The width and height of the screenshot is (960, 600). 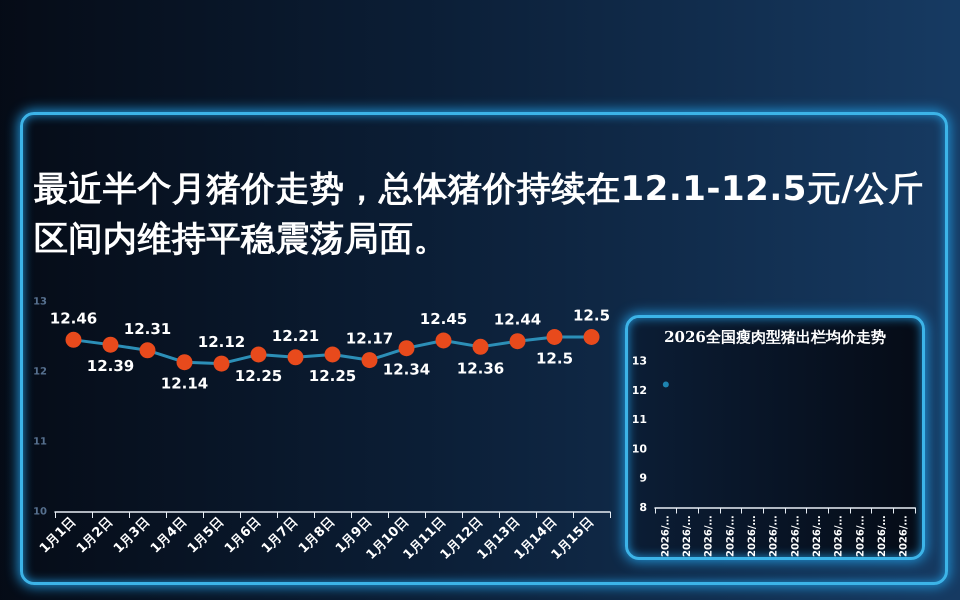 What do you see at coordinates (406, 369) in the screenshot?
I see `data-label: 12.34` at bounding box center [406, 369].